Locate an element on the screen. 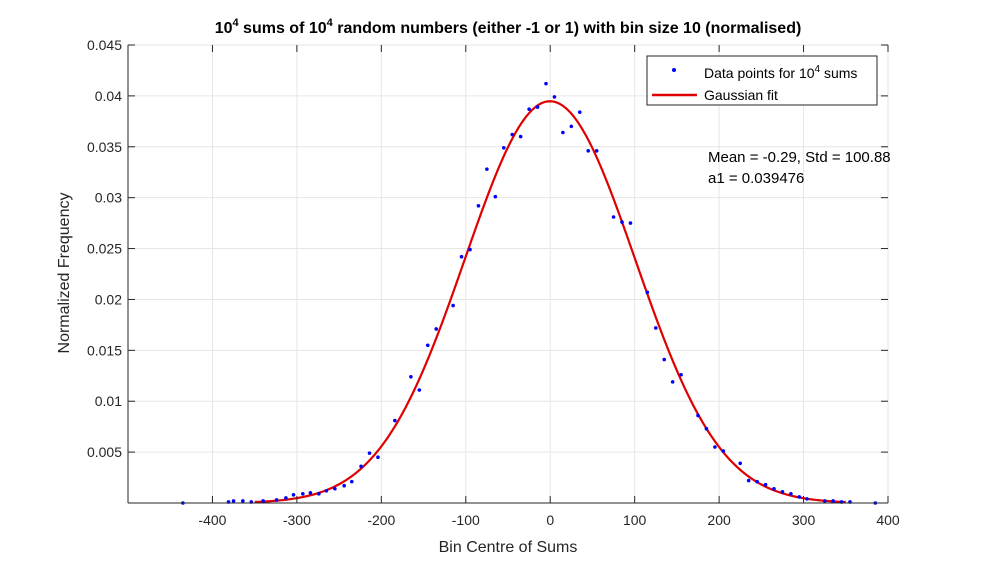 The height and width of the screenshot is (565, 982). legend-box is located at coordinates (762, 80).